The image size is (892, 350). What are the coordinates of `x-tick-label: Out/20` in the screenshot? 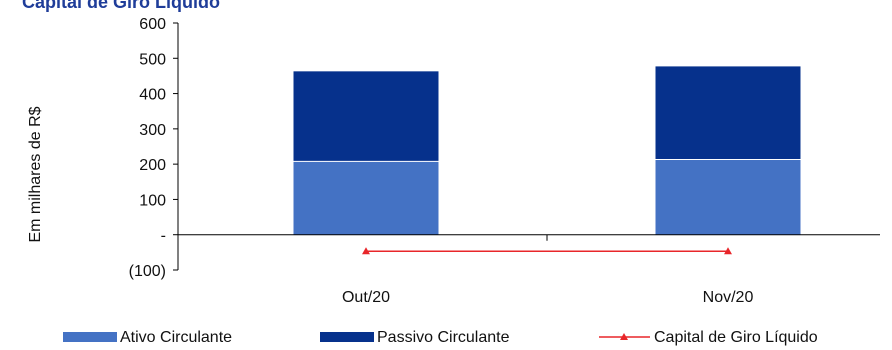 It's located at (366, 297).